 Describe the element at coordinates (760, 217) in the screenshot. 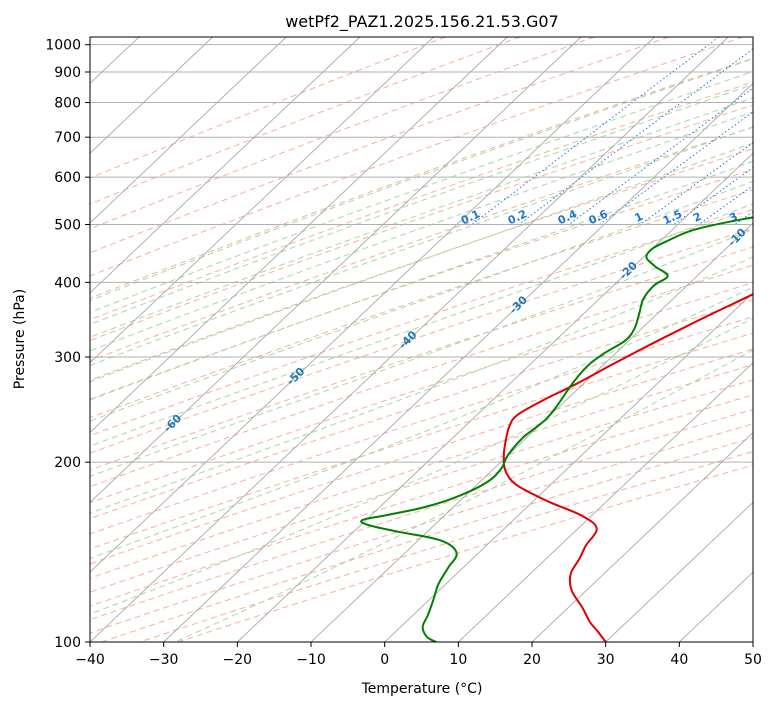

I see `mixing-ratio-label: 4` at that location.